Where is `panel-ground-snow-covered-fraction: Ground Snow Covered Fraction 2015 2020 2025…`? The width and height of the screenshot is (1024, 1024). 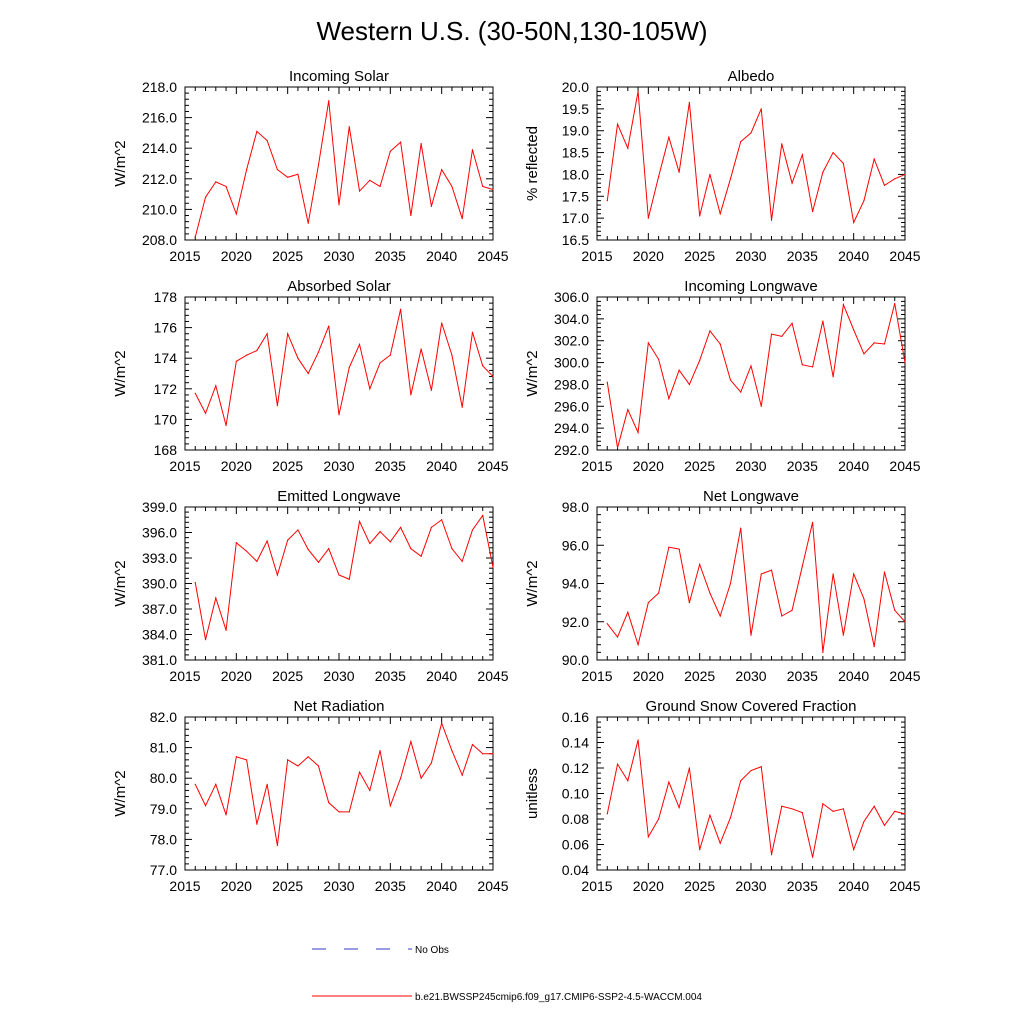 panel-ground-snow-covered-fraction: Ground Snow Covered Fraction 2015 2020 2025… is located at coordinates (722, 796).